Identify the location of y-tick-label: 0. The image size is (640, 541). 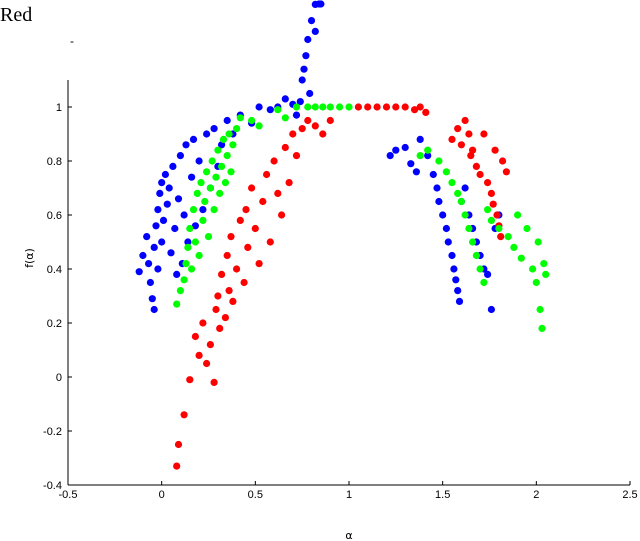
(59, 378).